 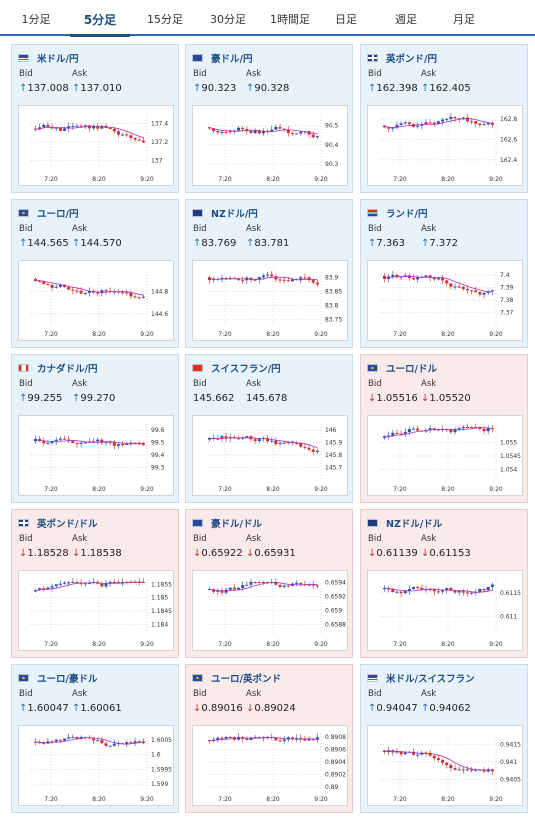 I want to click on rate-card-title: ユーロ/英ポンド, so click(x=236, y=678).